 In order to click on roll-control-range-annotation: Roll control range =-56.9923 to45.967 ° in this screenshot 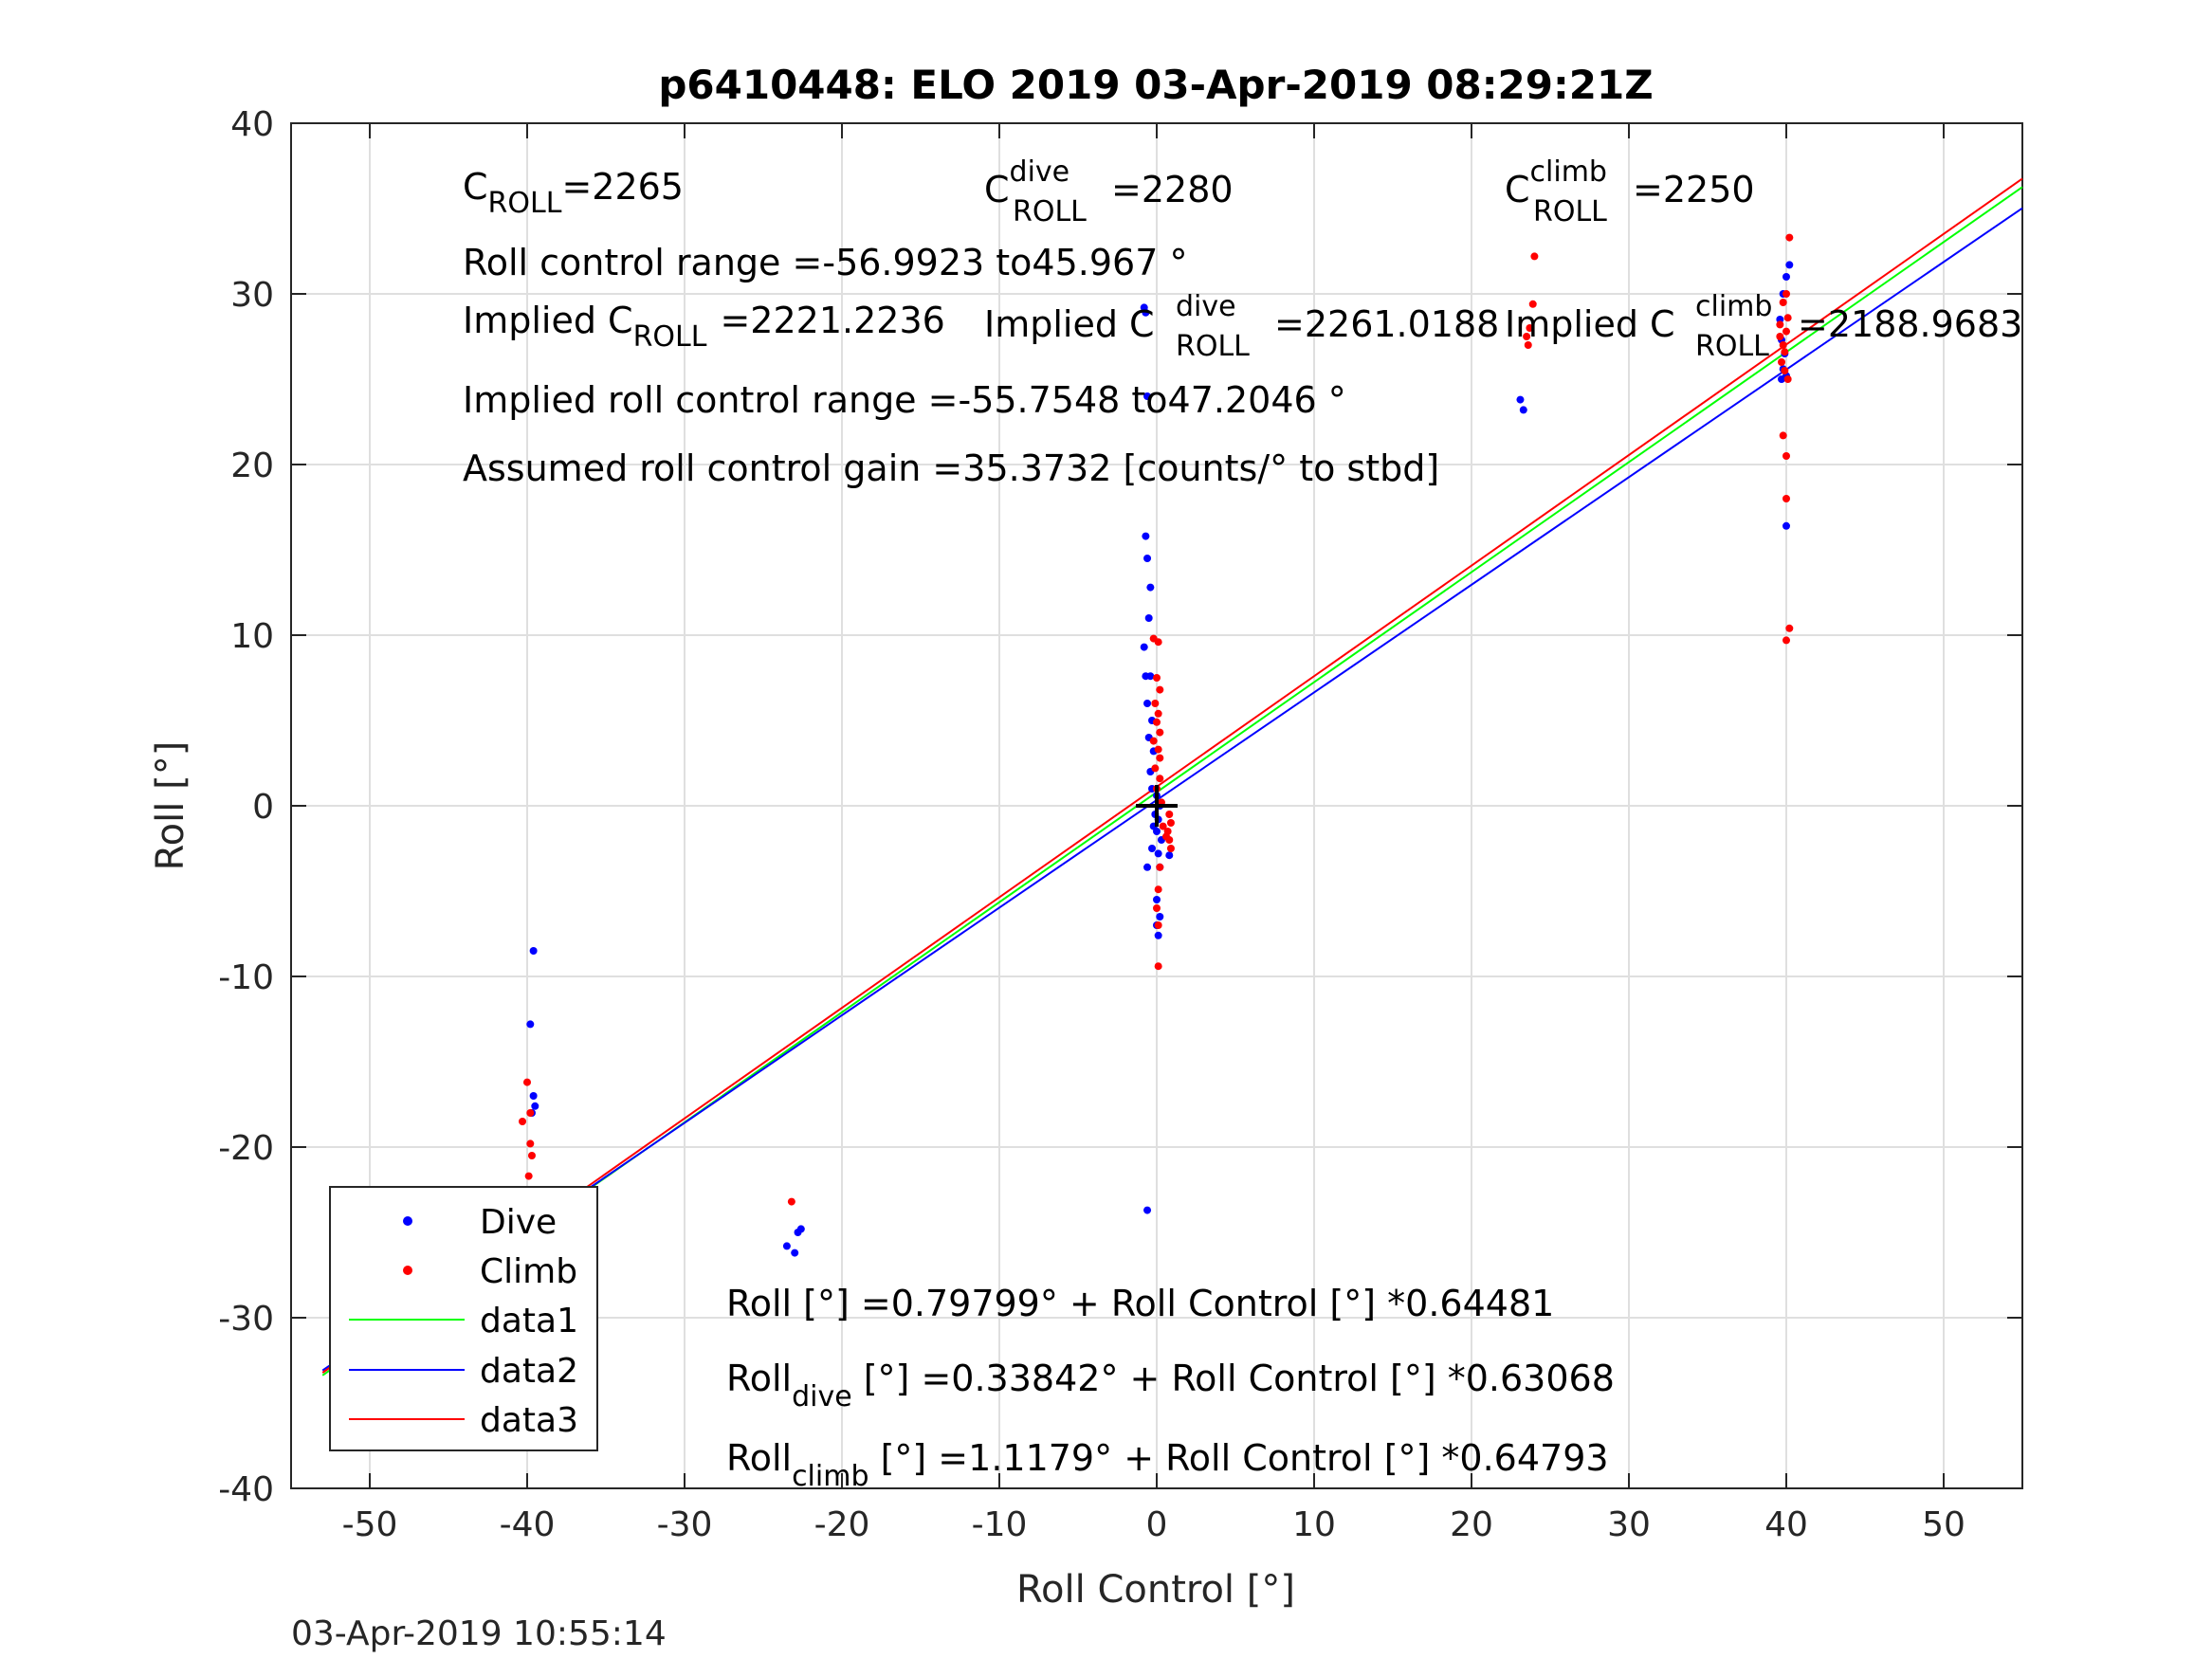, I will do `click(825, 262)`.